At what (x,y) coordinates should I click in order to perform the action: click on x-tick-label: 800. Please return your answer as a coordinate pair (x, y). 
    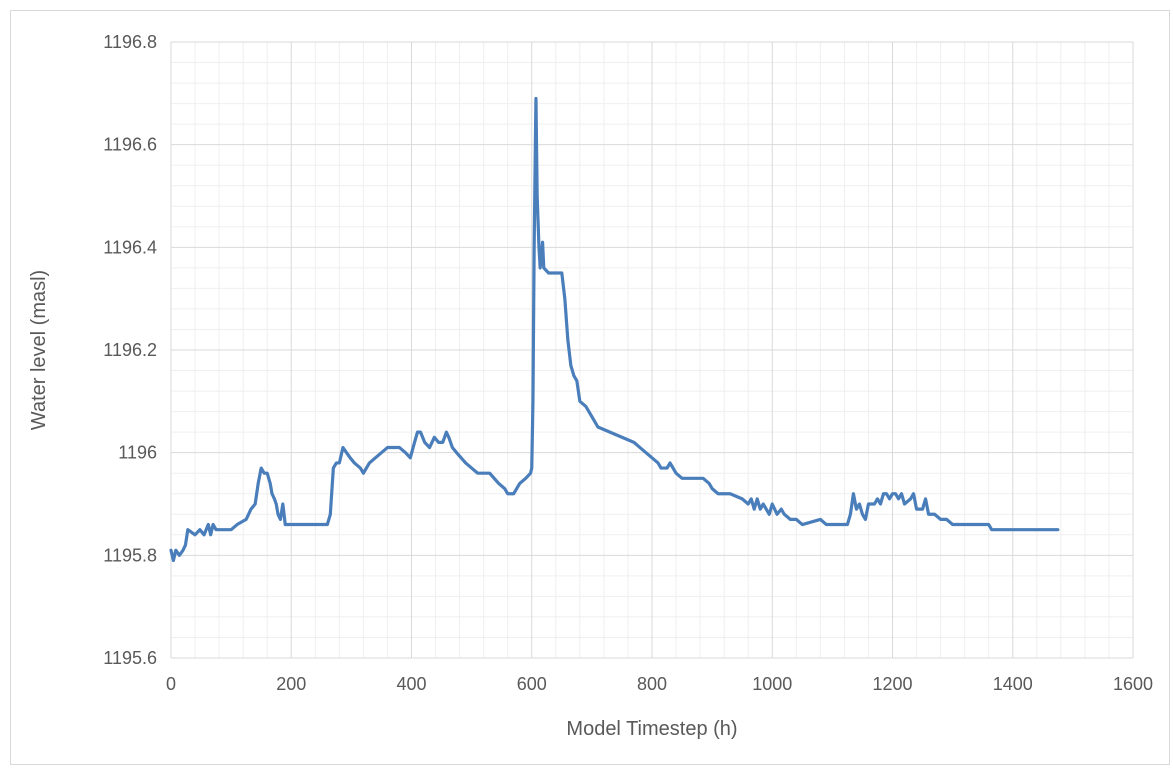
    Looking at the image, I should click on (652, 684).